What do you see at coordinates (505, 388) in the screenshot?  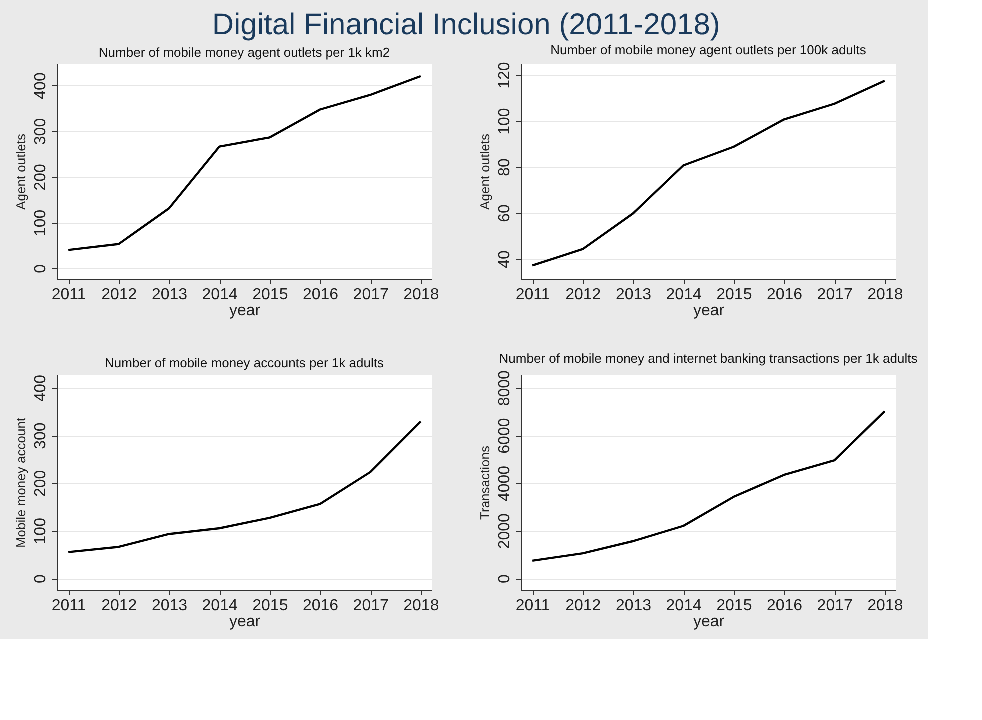 I see `y-tick-label: 8000` at bounding box center [505, 388].